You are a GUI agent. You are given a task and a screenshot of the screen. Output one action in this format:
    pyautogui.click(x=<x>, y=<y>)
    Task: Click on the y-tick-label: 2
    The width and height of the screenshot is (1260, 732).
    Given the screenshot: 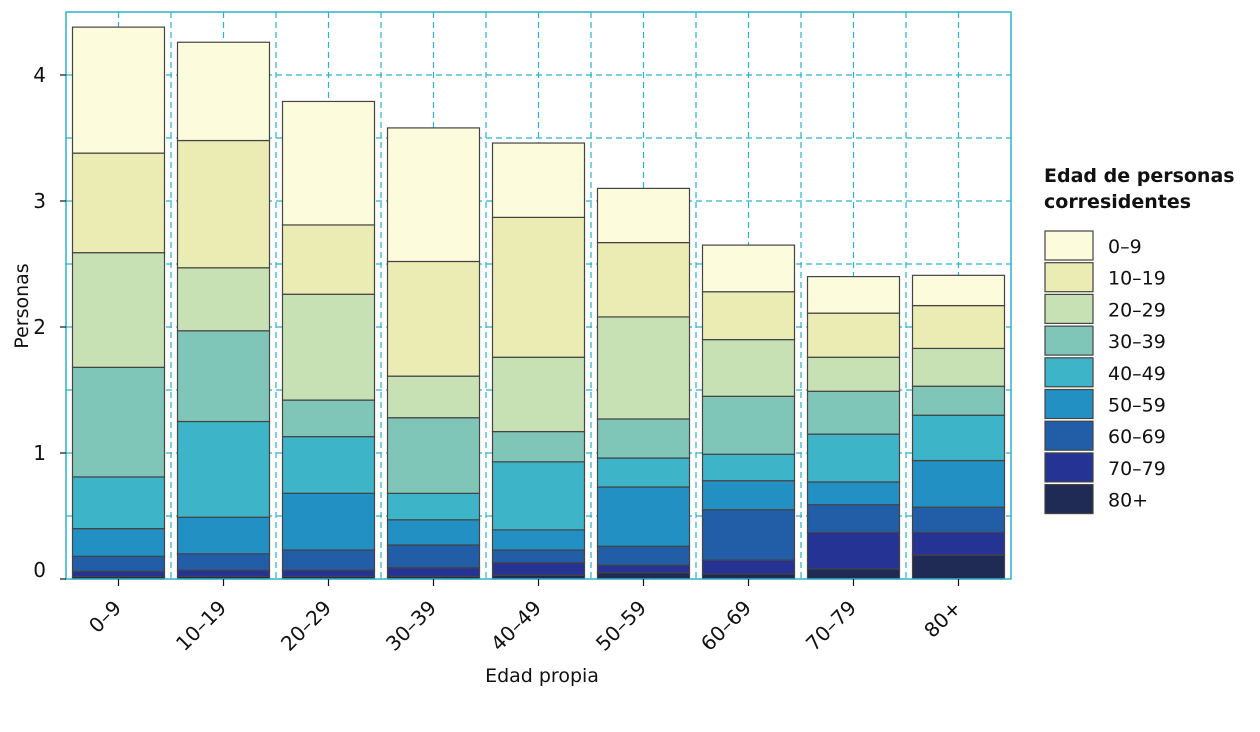 What is the action you would take?
    pyautogui.click(x=39, y=327)
    